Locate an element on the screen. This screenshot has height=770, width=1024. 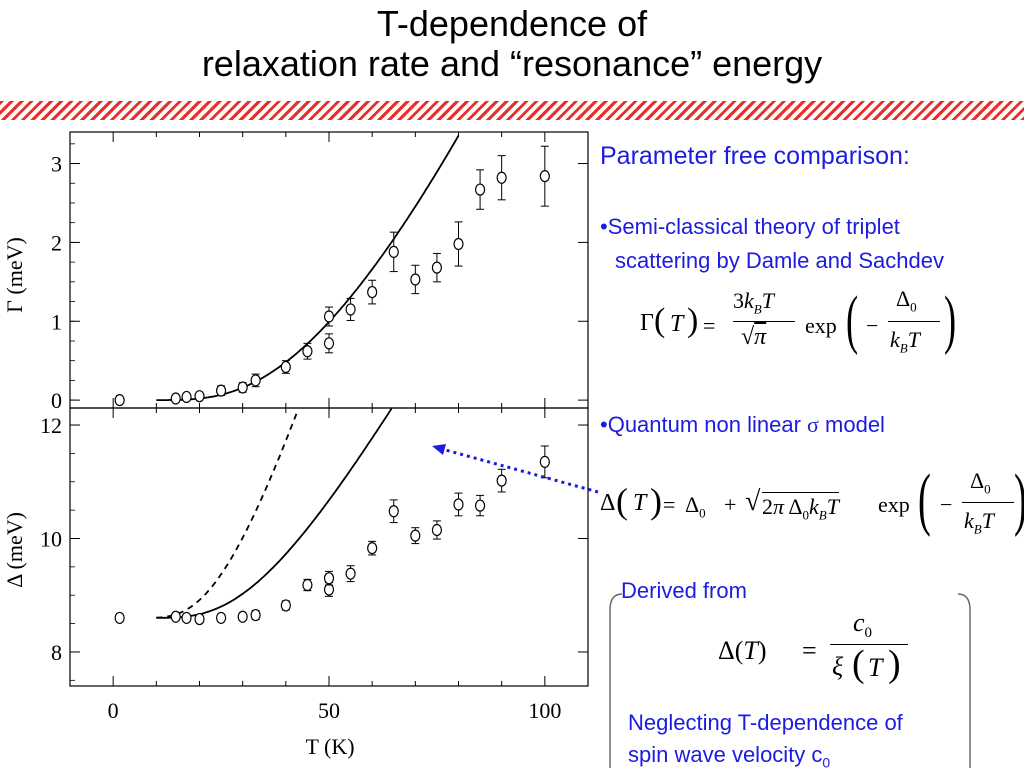
bullet-semiclassical-line2: scattering by Damle and Sachdev is located at coordinates (779, 260).